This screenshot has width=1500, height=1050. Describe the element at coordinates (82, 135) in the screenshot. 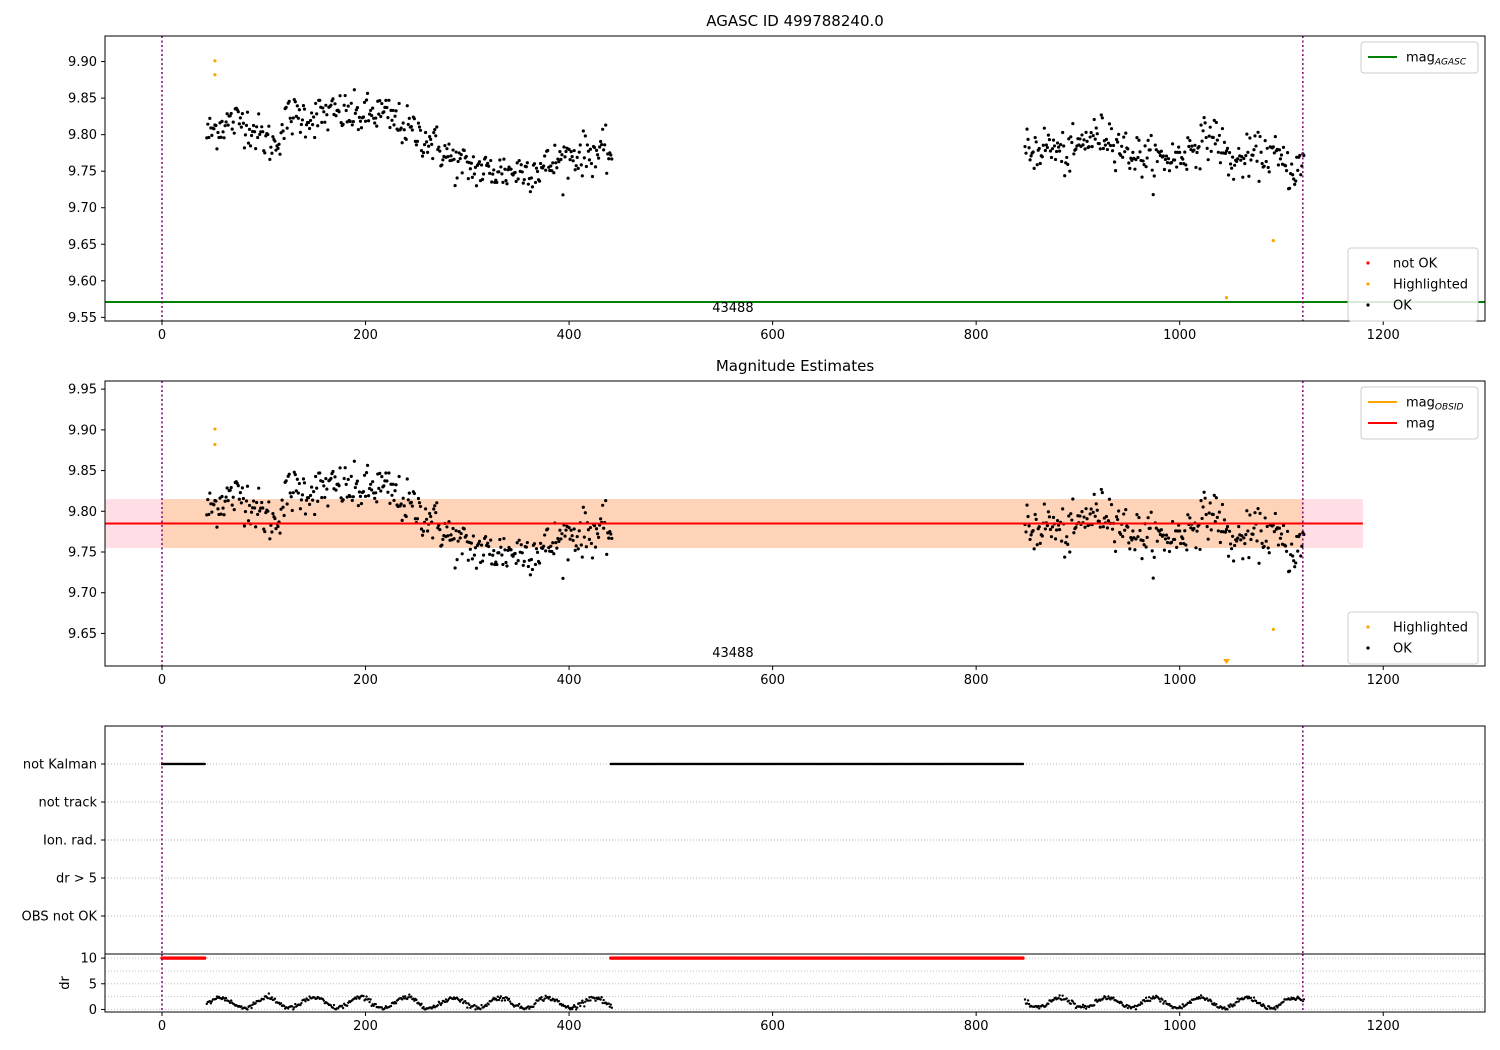

I see `y-tick-label: 9.80` at that location.